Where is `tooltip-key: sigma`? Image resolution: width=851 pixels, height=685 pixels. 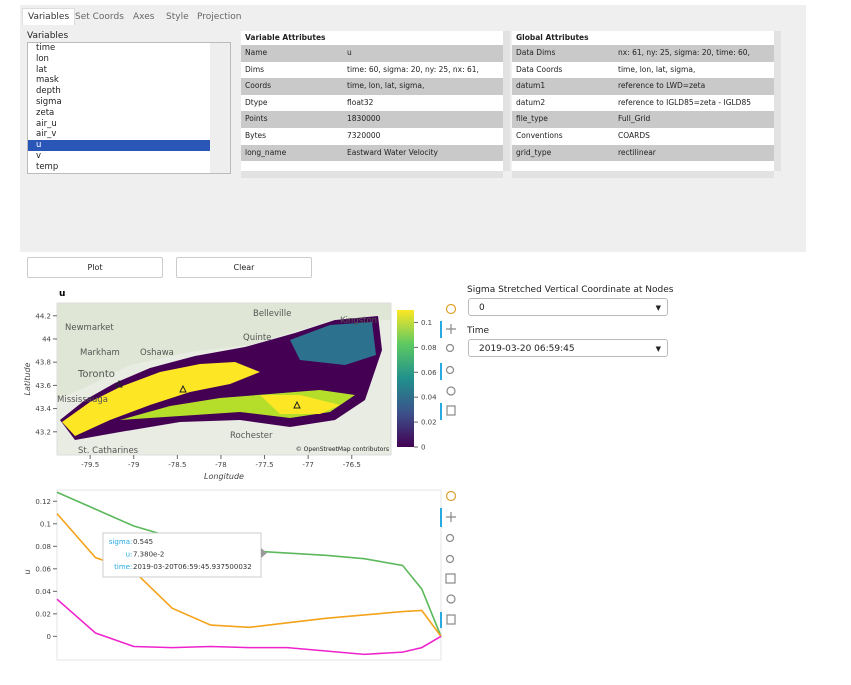
tooltip-key: sigma is located at coordinates (119, 542).